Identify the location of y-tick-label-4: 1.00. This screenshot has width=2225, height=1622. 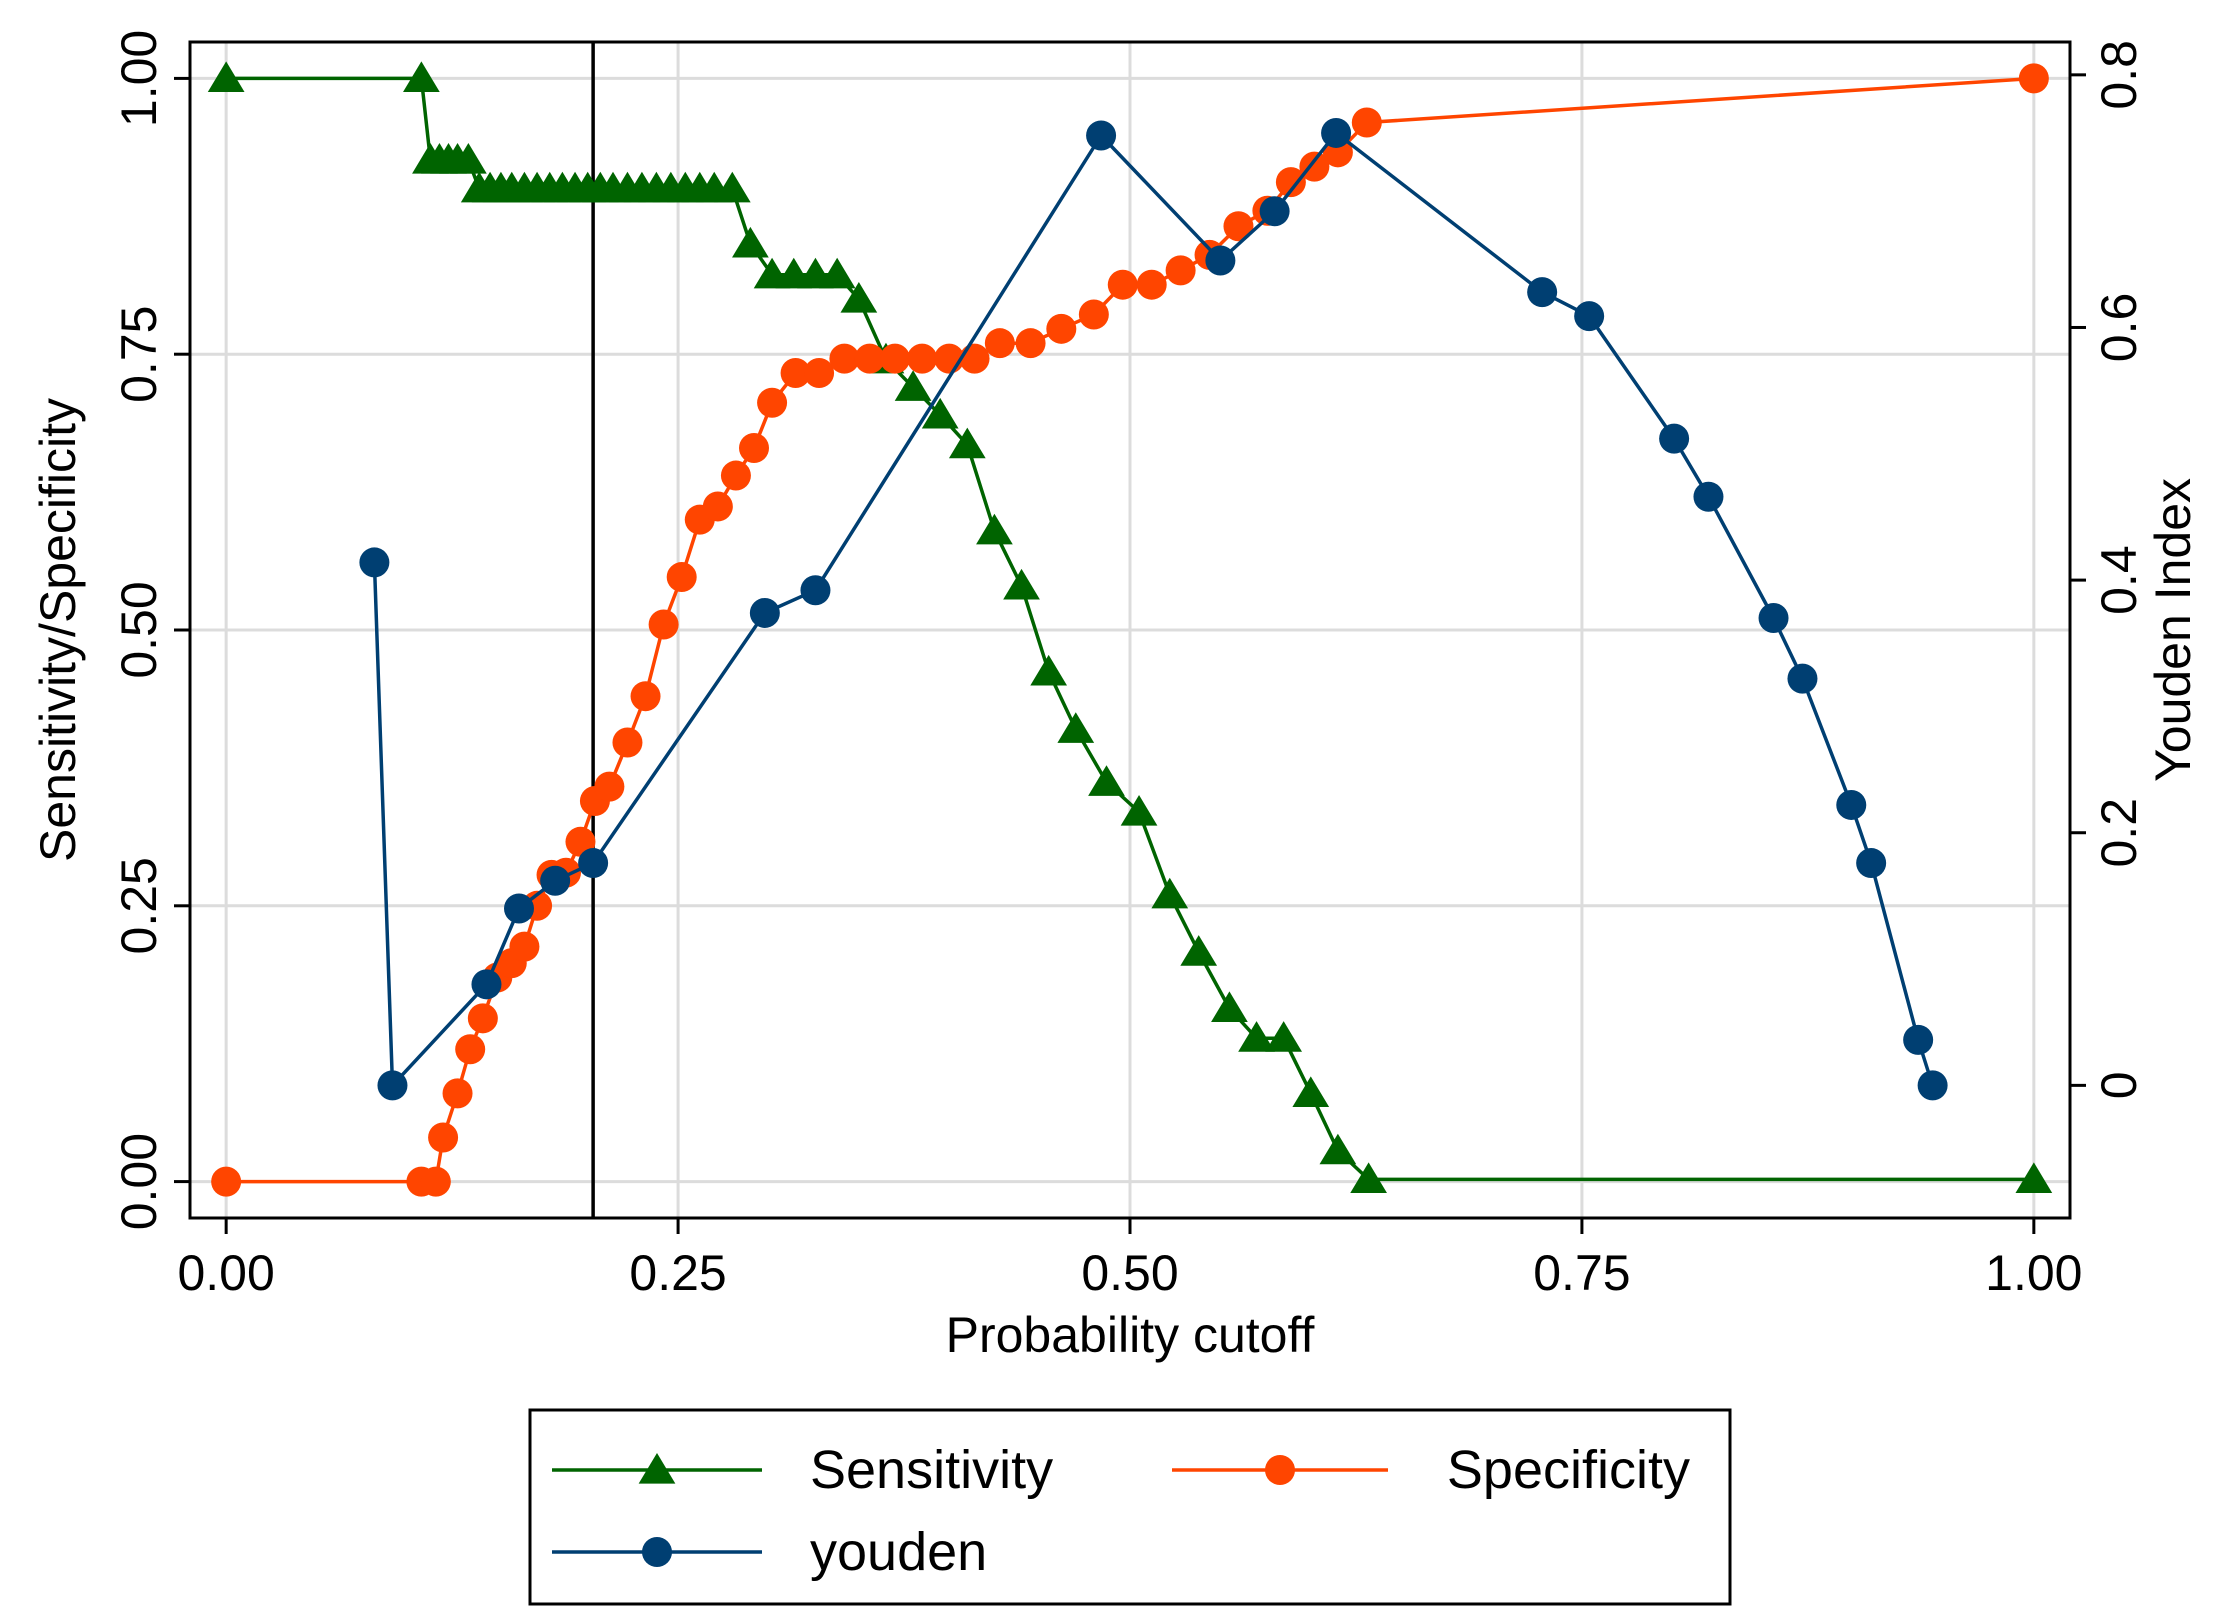
(139, 78).